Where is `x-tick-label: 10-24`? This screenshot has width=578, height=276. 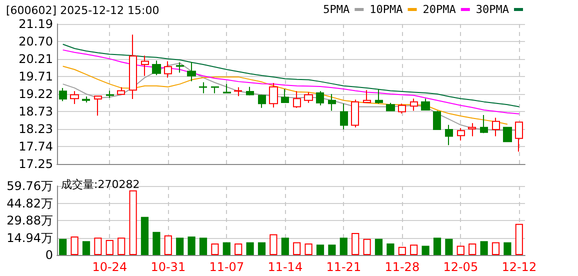 x-tick-label: 10-24 is located at coordinates (110, 267).